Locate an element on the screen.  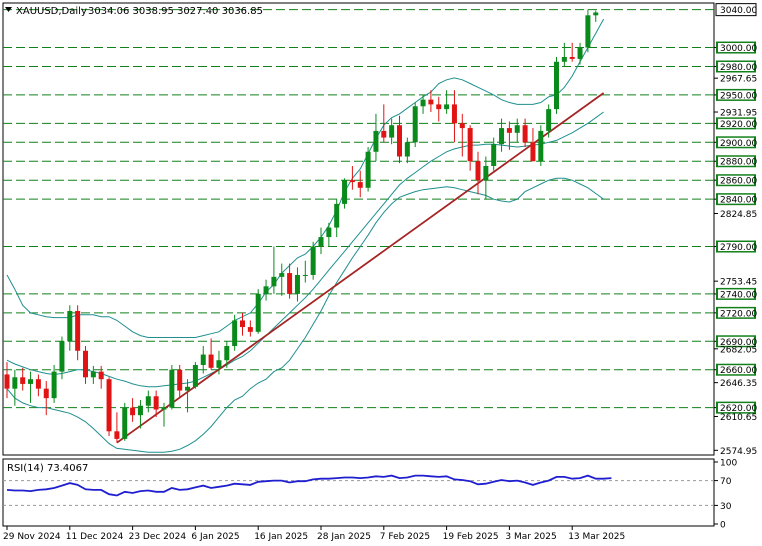
price-tick-label: 2610.65 is located at coordinates (738, 418).